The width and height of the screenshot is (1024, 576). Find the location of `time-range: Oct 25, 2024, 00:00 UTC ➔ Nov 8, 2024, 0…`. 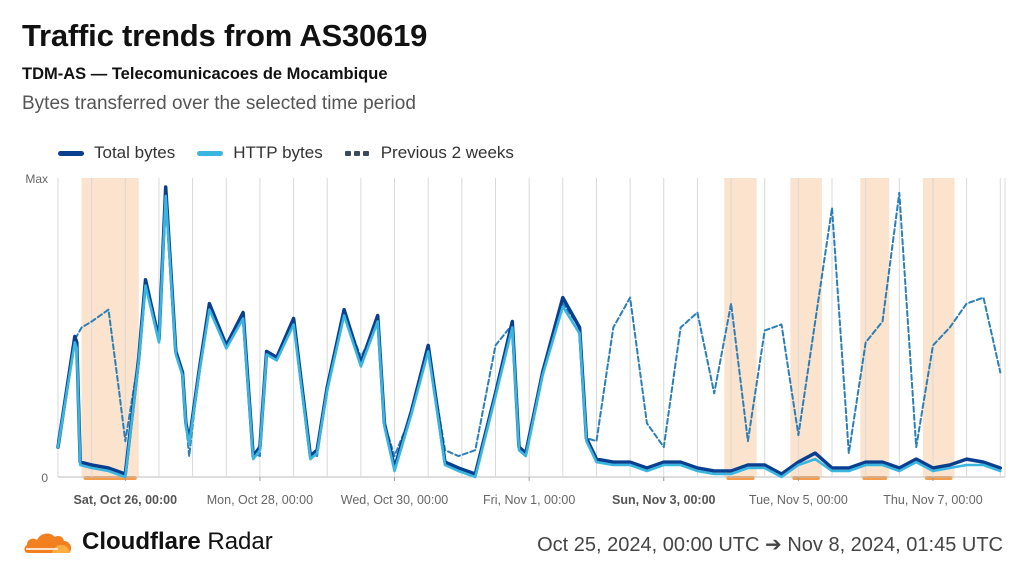

time-range: Oct 25, 2024, 00:00 UTC ➔ Nov 8, 2024, 0… is located at coordinates (770, 545).